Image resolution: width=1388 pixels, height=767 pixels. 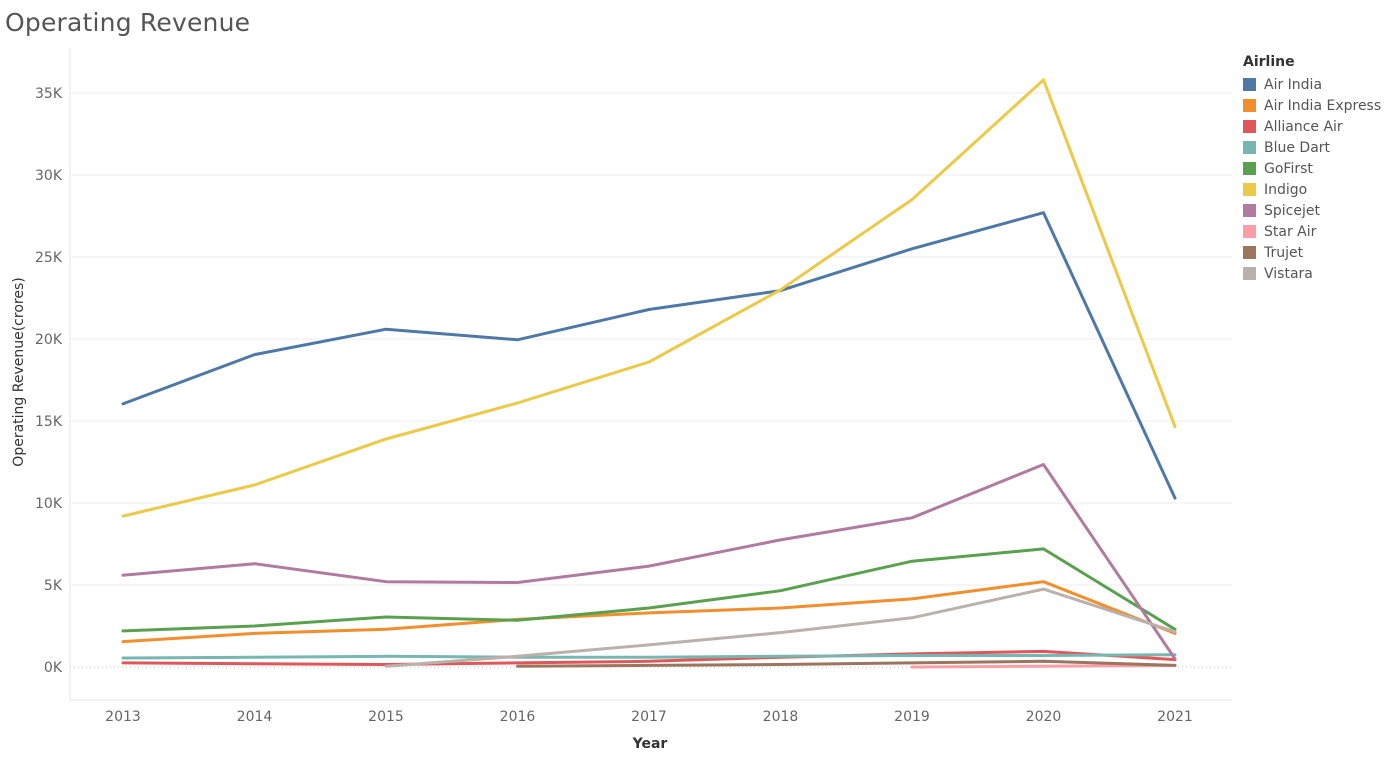 I want to click on x-tick-label: 2013, so click(x=123, y=717).